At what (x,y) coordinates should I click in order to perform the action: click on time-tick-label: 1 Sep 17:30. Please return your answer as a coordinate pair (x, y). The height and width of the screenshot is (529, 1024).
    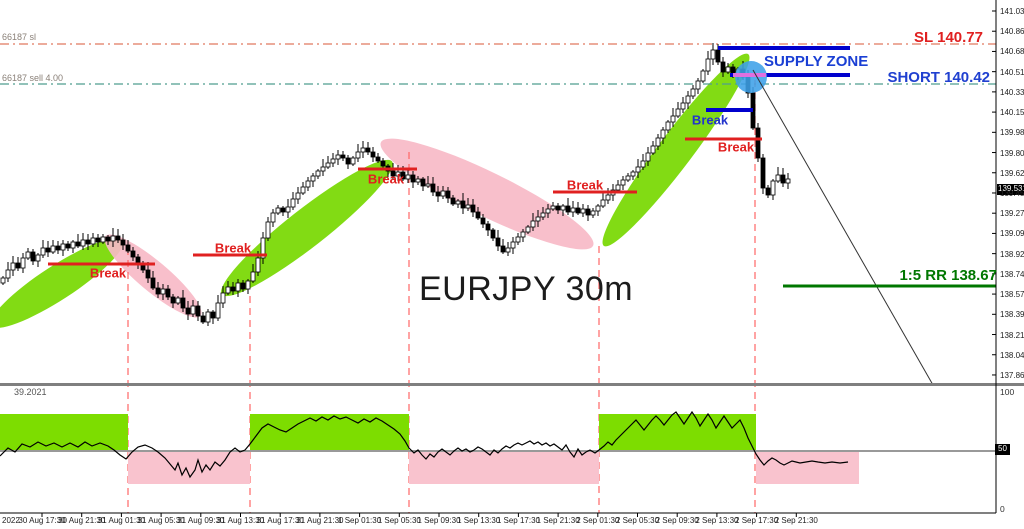
    Looking at the image, I should click on (518, 520).